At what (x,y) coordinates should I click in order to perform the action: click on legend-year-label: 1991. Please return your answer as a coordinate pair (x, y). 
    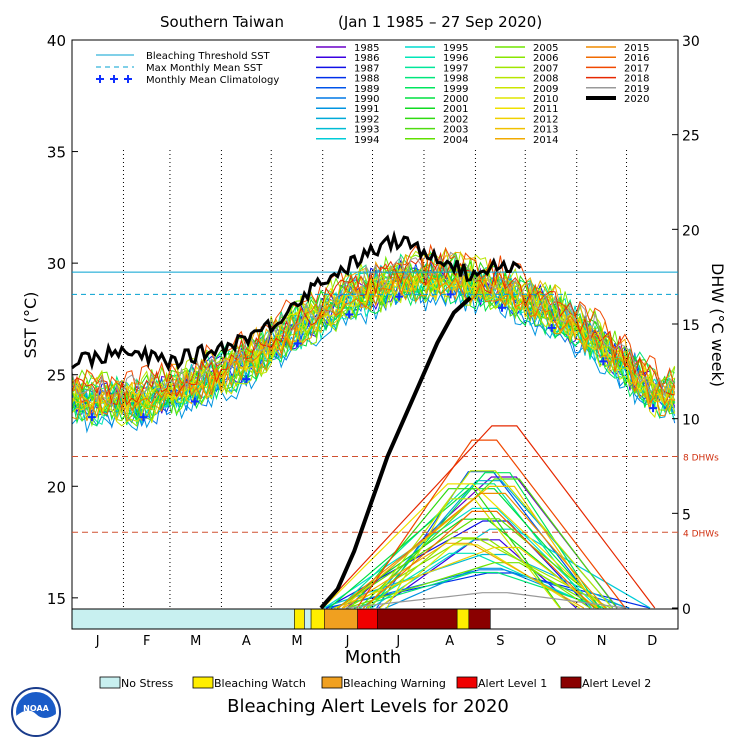
    Looking at the image, I should click on (366, 109).